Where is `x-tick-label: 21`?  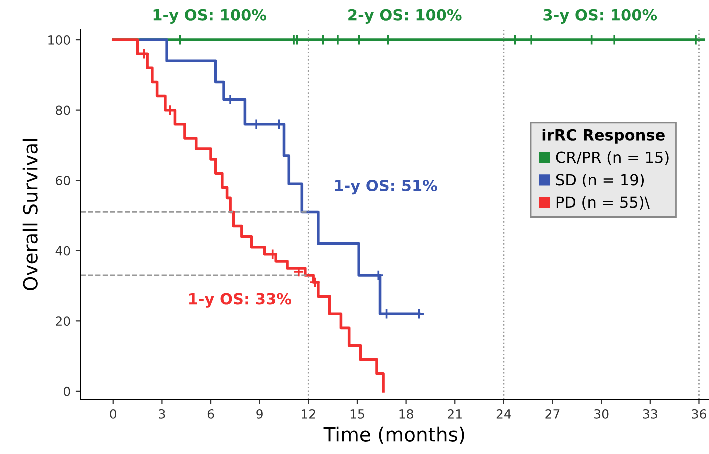 x-tick-label: 21 is located at coordinates (455, 414).